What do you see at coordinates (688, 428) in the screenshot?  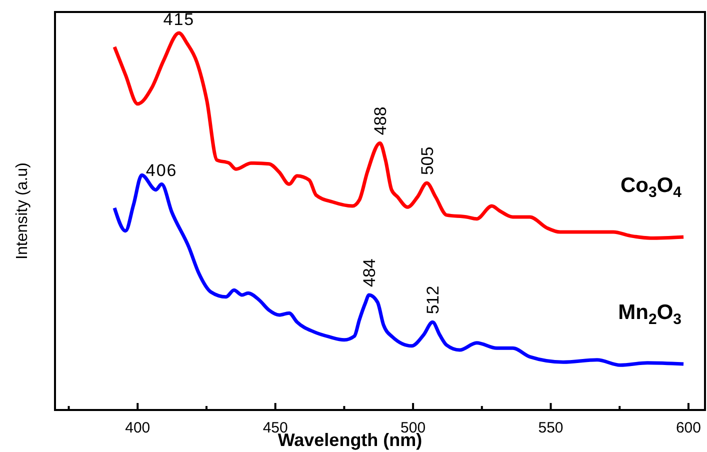 I see `x-tick-label: 600` at bounding box center [688, 428].